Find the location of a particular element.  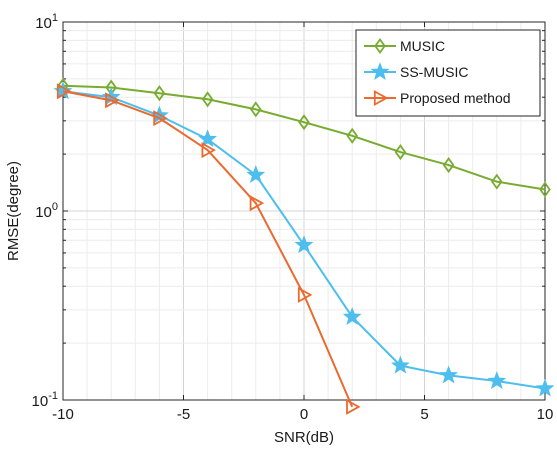

x-tick-label: 5 is located at coordinates (424, 414).